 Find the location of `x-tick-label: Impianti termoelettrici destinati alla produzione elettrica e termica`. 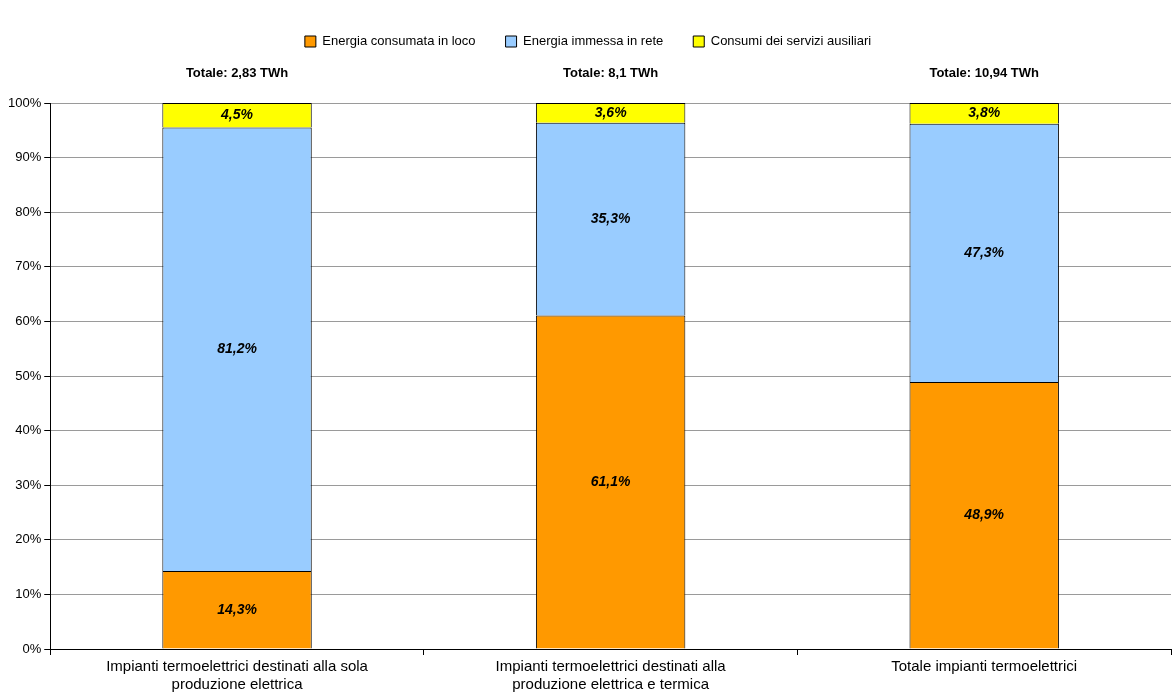

x-tick-label: Impianti termoelettrici destinati alla produzione elettrica e termica is located at coordinates (611, 675).